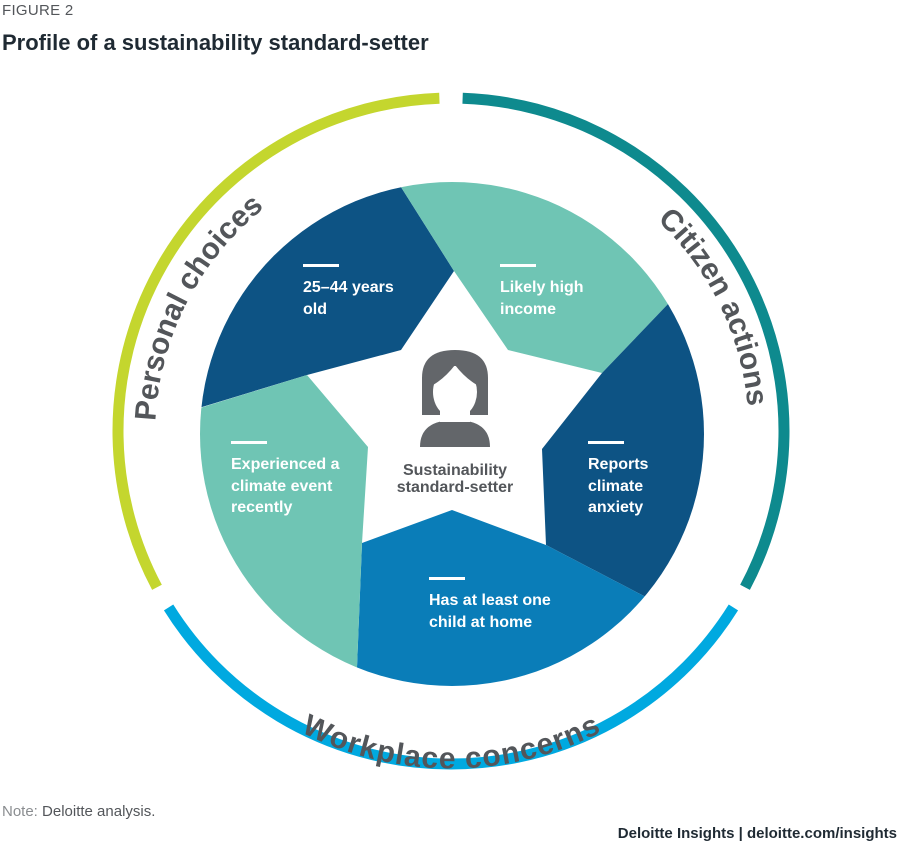 Image resolution: width=901 pixels, height=848 pixels. Describe the element at coordinates (315, 309) in the screenshot. I see `label-line: old` at that location.